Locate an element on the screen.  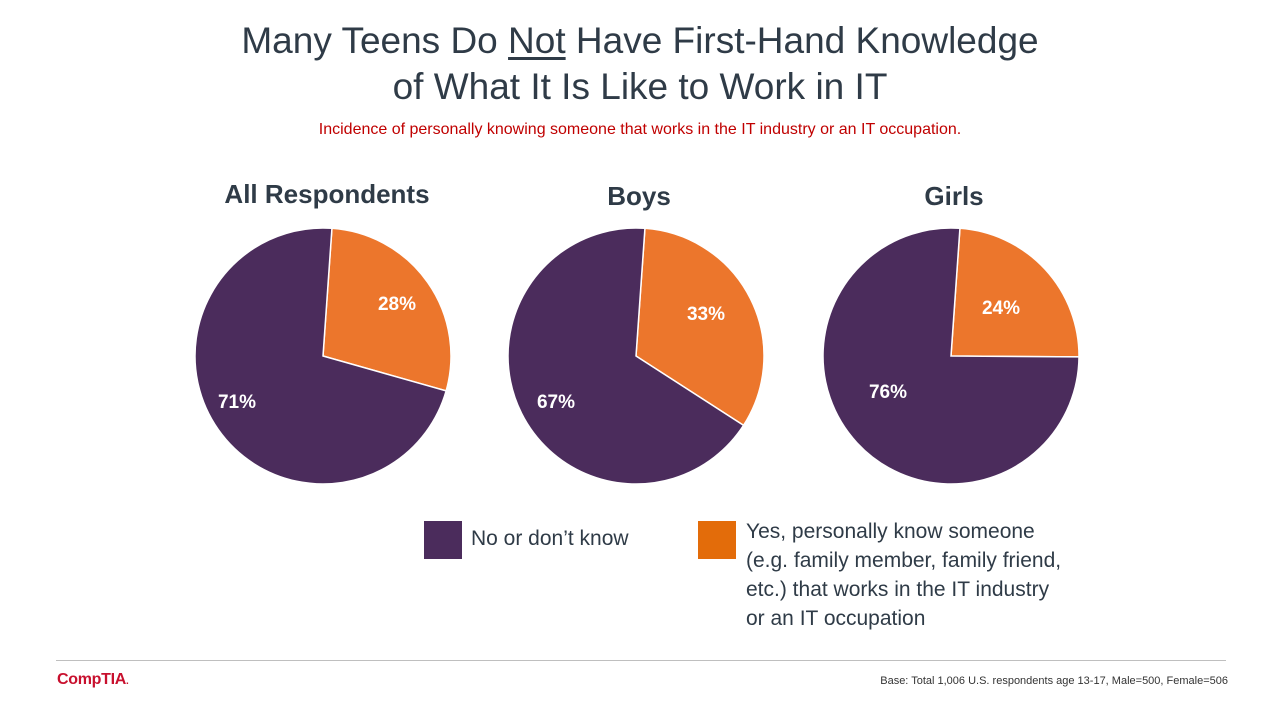
title-text-post: Have First-Hand Knowledge is located at coordinates (802, 40).